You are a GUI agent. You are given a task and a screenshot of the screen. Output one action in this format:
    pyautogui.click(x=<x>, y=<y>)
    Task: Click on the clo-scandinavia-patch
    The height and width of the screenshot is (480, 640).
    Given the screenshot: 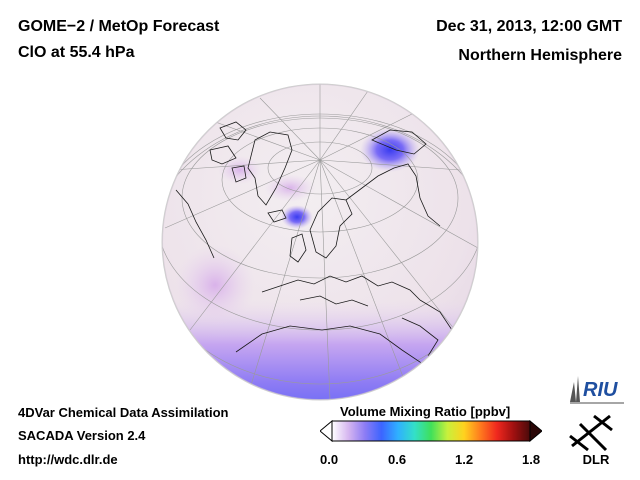 What is the action you would take?
    pyautogui.click(x=297, y=217)
    